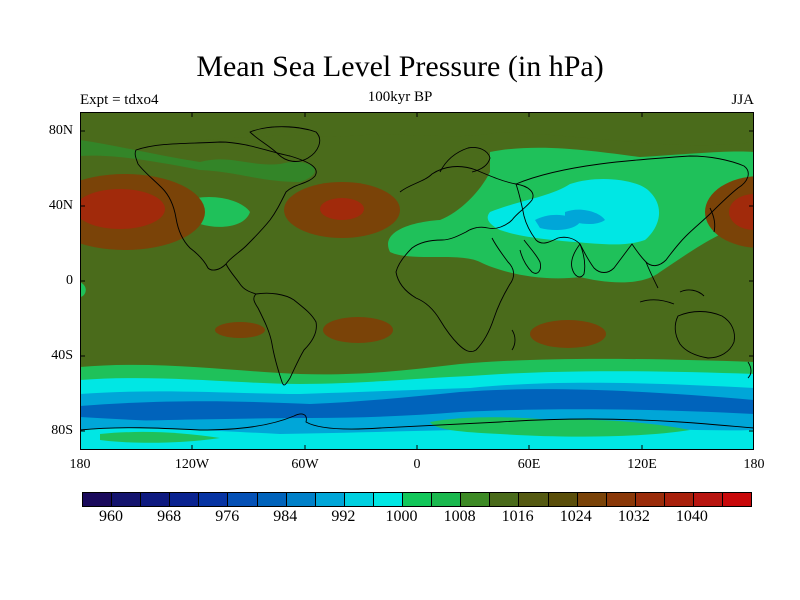 The image size is (800, 600). What do you see at coordinates (642, 464) in the screenshot?
I see `x-tick-label: 120E` at bounding box center [642, 464].